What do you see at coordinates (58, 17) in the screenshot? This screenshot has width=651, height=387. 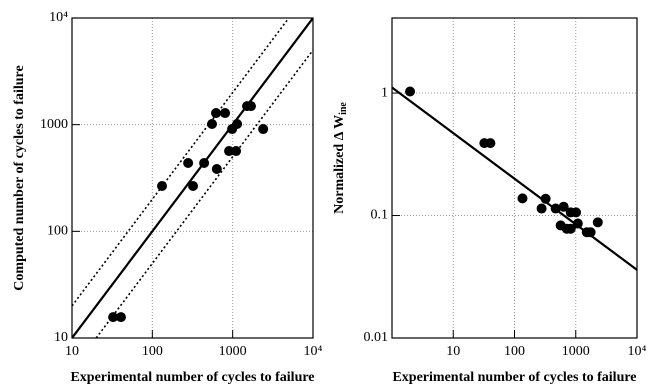 I see `y-tick-label: 10⁴` at bounding box center [58, 17].